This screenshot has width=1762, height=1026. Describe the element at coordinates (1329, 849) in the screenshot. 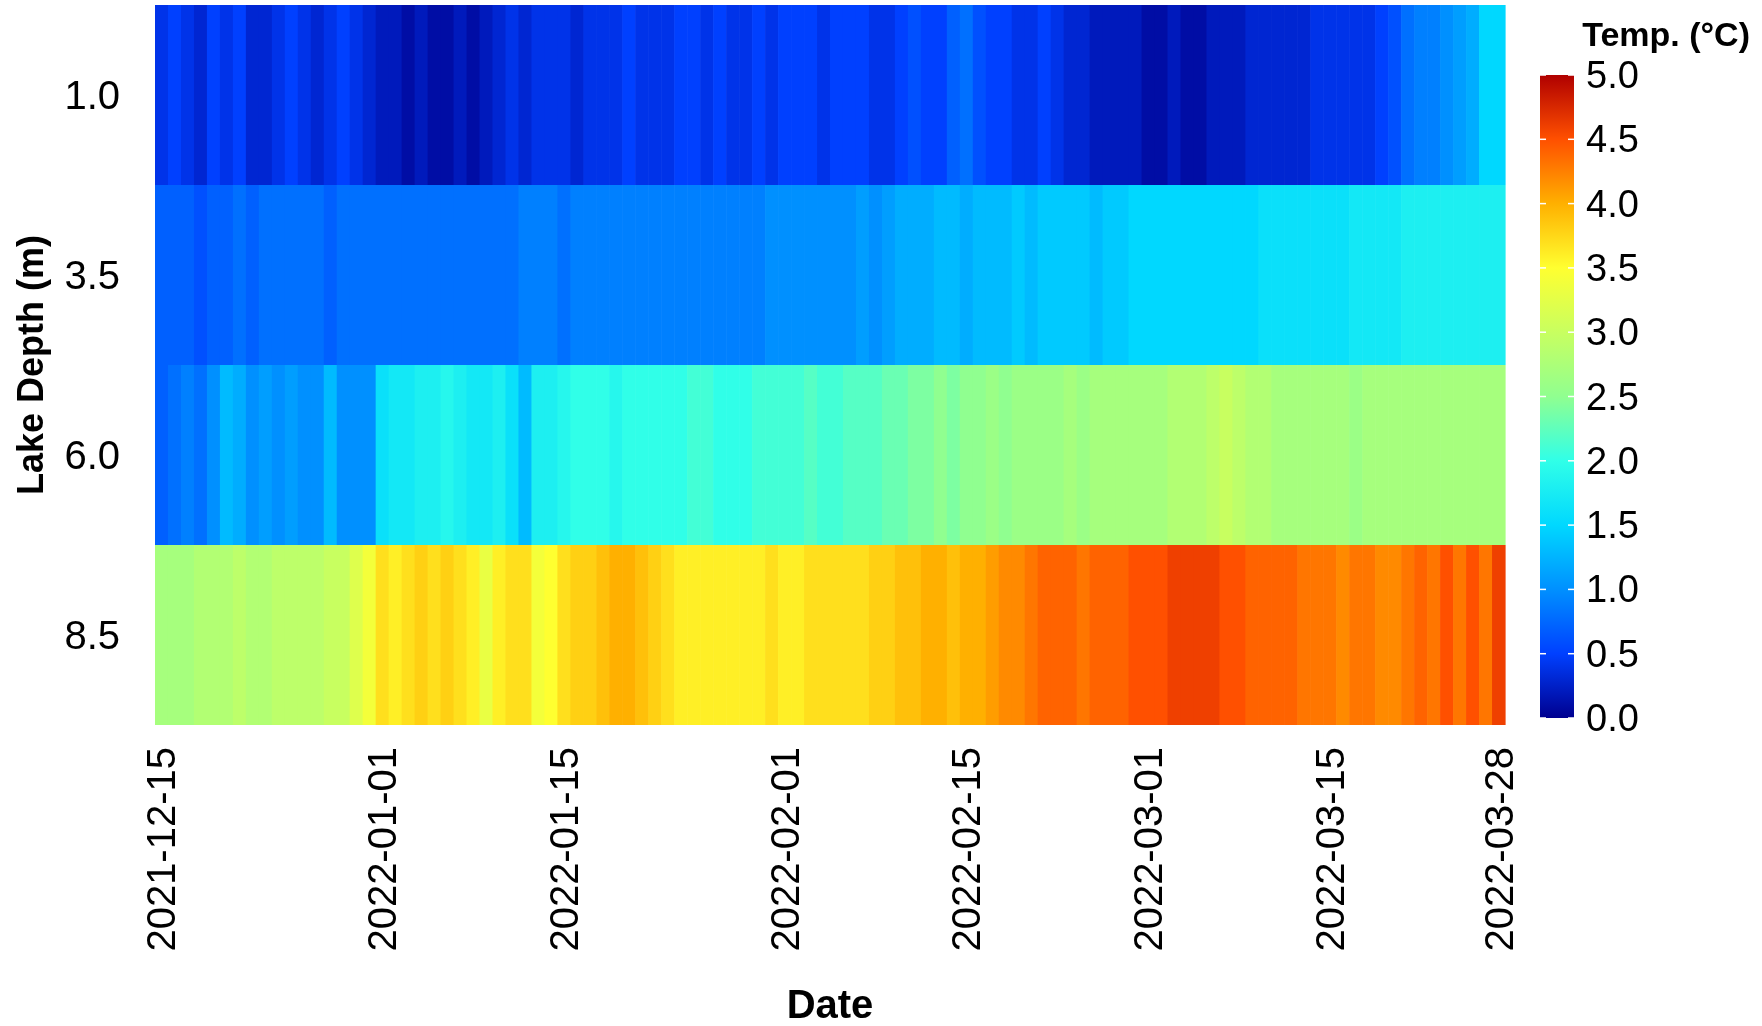

I see `x-tick-label: 2022-03-15` at that location.